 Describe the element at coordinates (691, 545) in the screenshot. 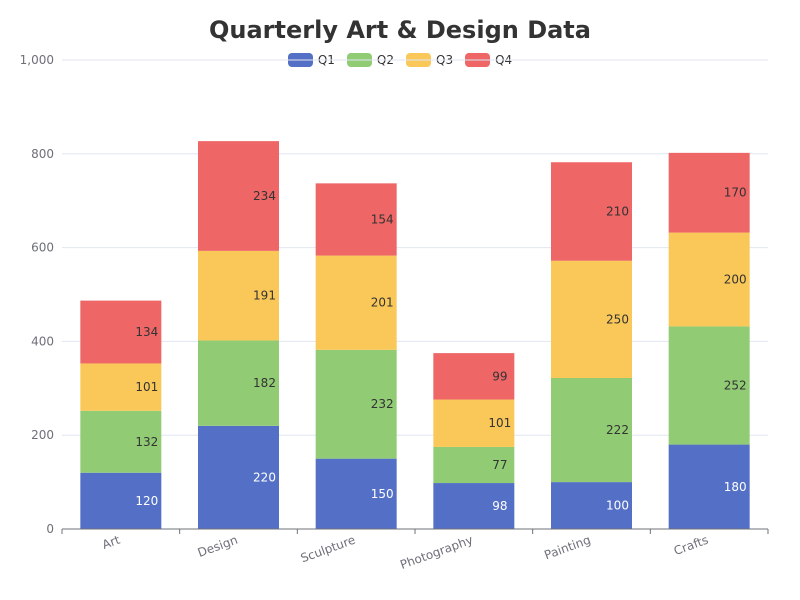

I see `x-tick-label: Crafts` at that location.